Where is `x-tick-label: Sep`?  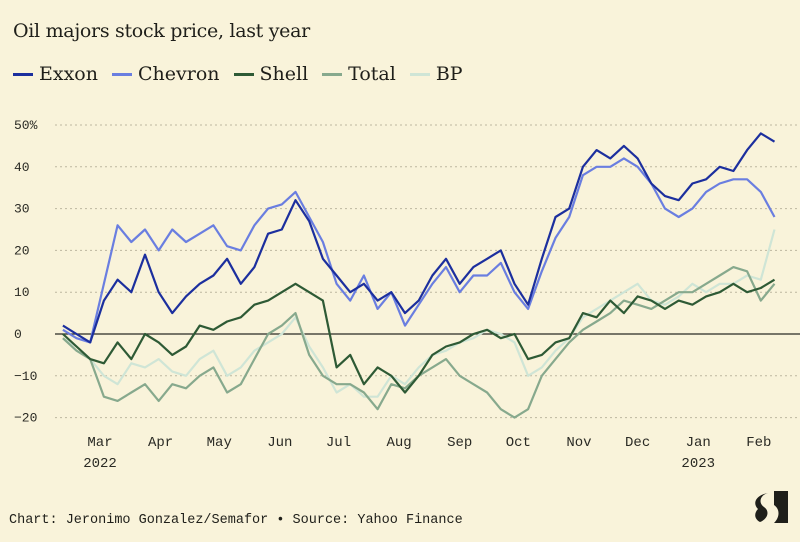 x-tick-label: Sep is located at coordinates (459, 443).